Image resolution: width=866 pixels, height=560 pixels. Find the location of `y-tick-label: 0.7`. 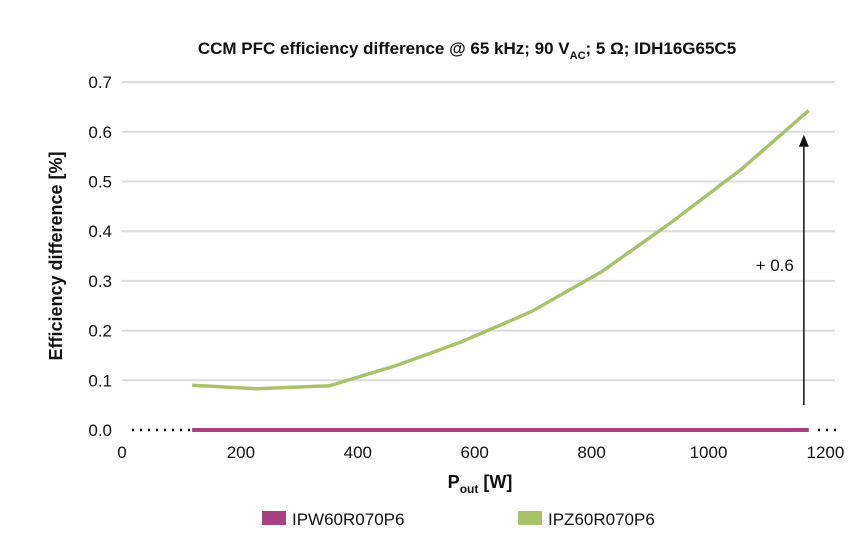

y-tick-label: 0.7 is located at coordinates (100, 82).